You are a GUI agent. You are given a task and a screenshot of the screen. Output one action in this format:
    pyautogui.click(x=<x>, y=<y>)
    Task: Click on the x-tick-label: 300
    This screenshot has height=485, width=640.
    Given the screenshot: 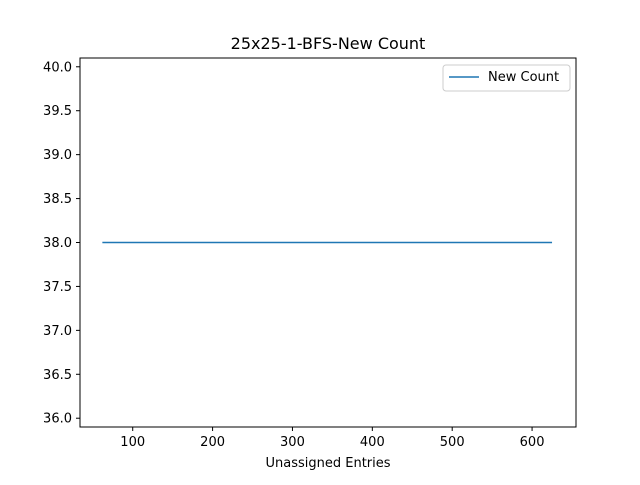 What is the action you would take?
    pyautogui.click(x=292, y=442)
    